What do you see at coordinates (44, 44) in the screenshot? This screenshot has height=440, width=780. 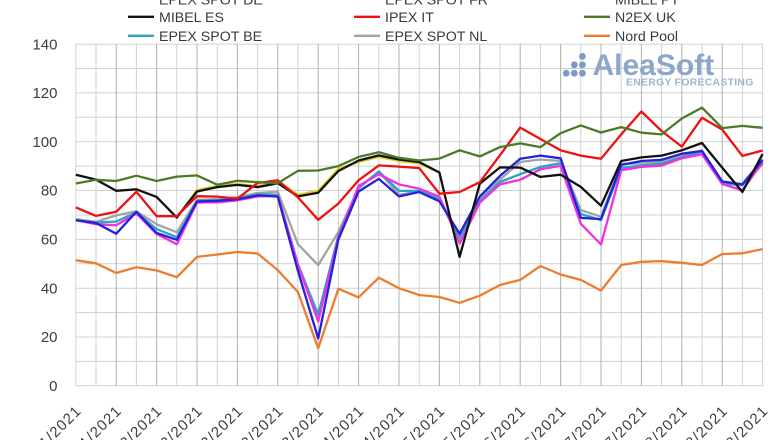 I see `svg-text: 140` at bounding box center [44, 44].